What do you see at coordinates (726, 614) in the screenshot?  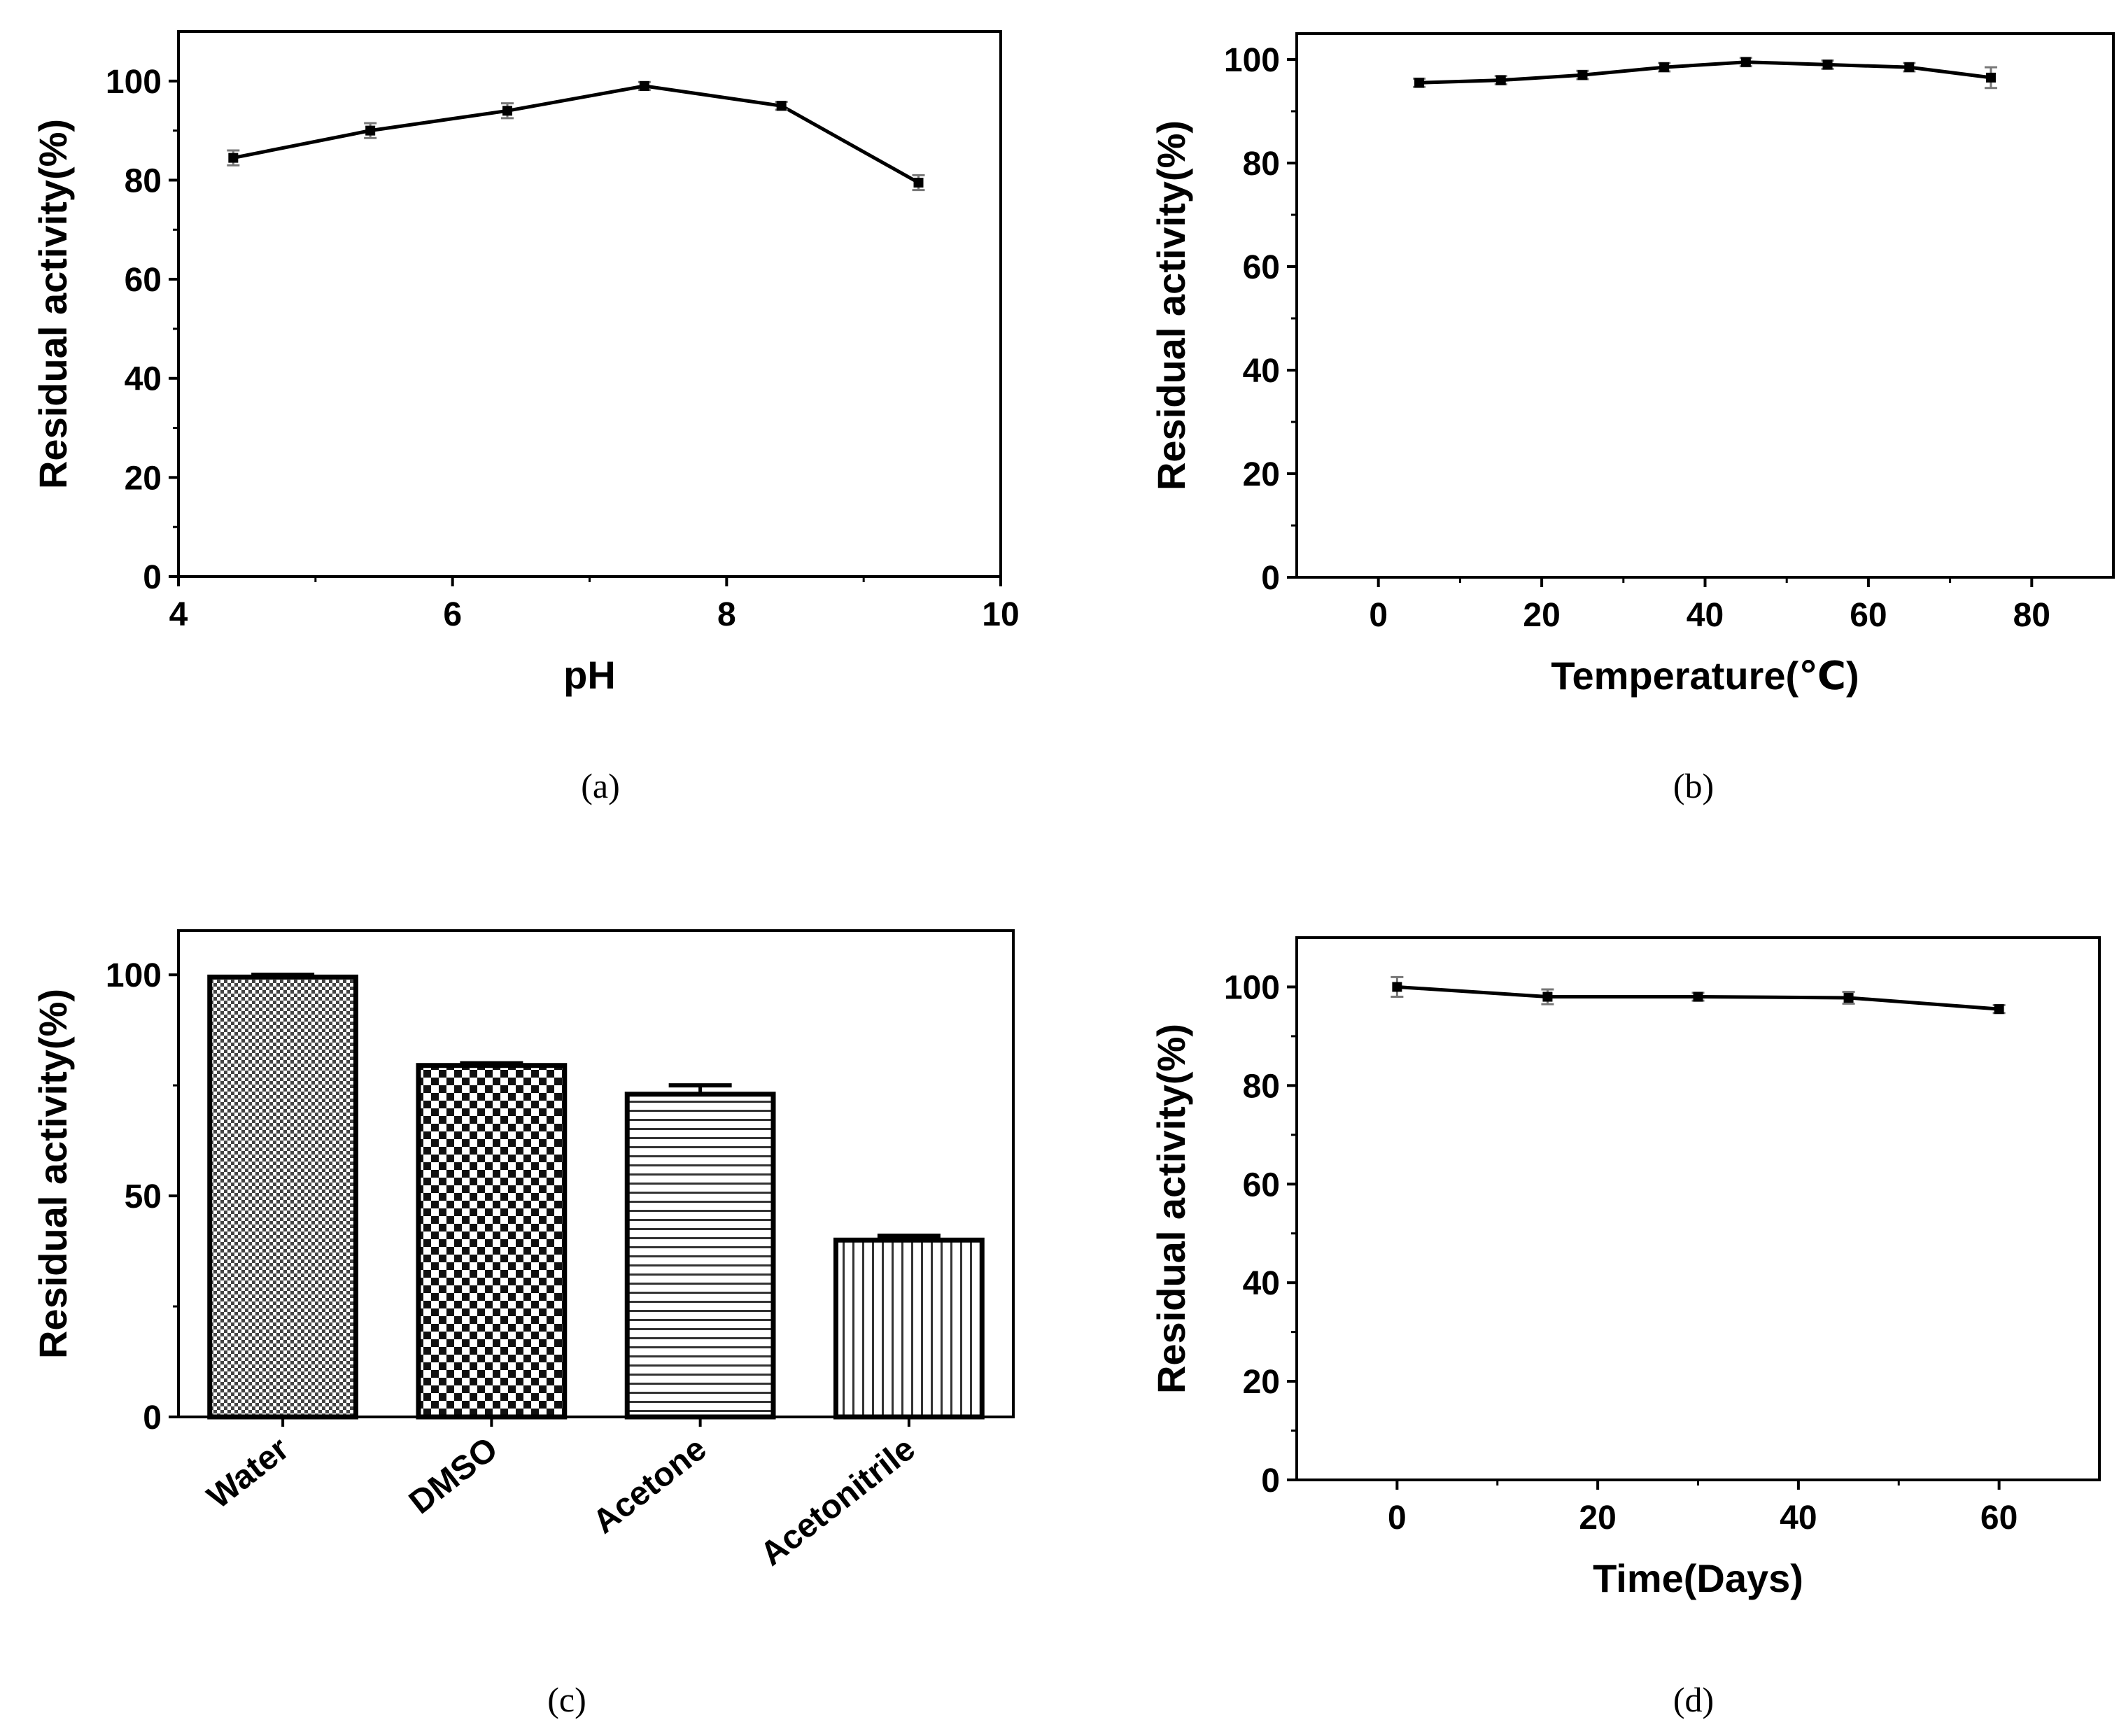 I see `x-tick-label: 8` at bounding box center [726, 614].